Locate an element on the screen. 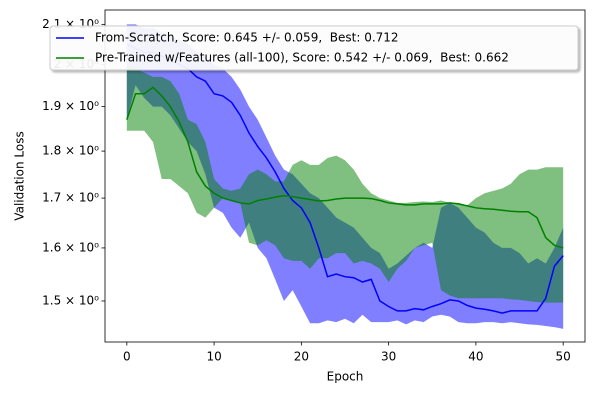  legend-box is located at coordinates (314, 48).